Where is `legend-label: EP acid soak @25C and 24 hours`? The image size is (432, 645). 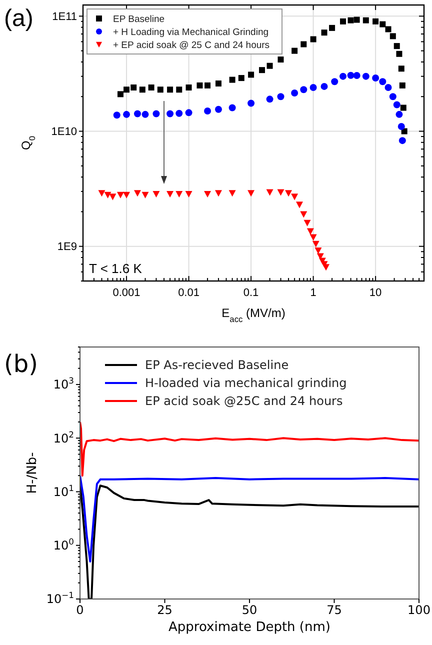 legend-label: EP acid soak @25C and 24 hours is located at coordinates (244, 401).